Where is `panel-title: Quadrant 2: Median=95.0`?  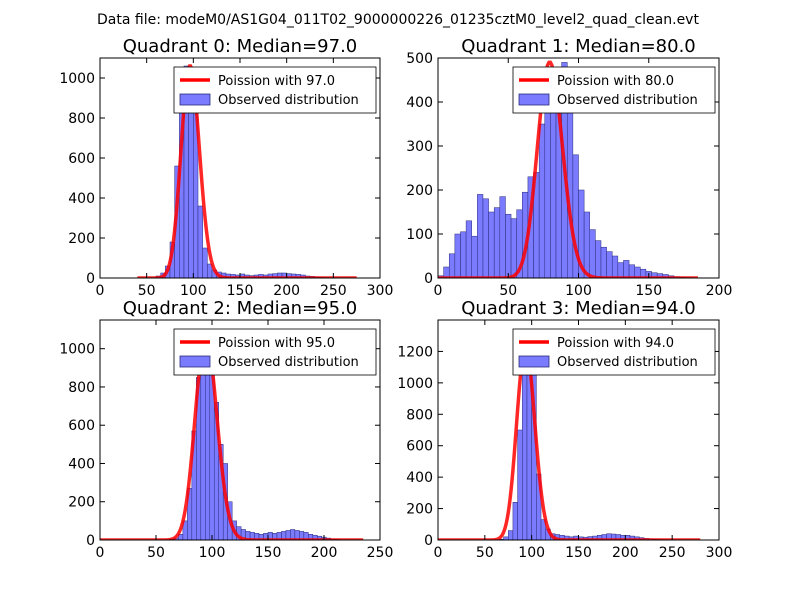
panel-title: Quadrant 2: Median=95.0 is located at coordinates (240, 308).